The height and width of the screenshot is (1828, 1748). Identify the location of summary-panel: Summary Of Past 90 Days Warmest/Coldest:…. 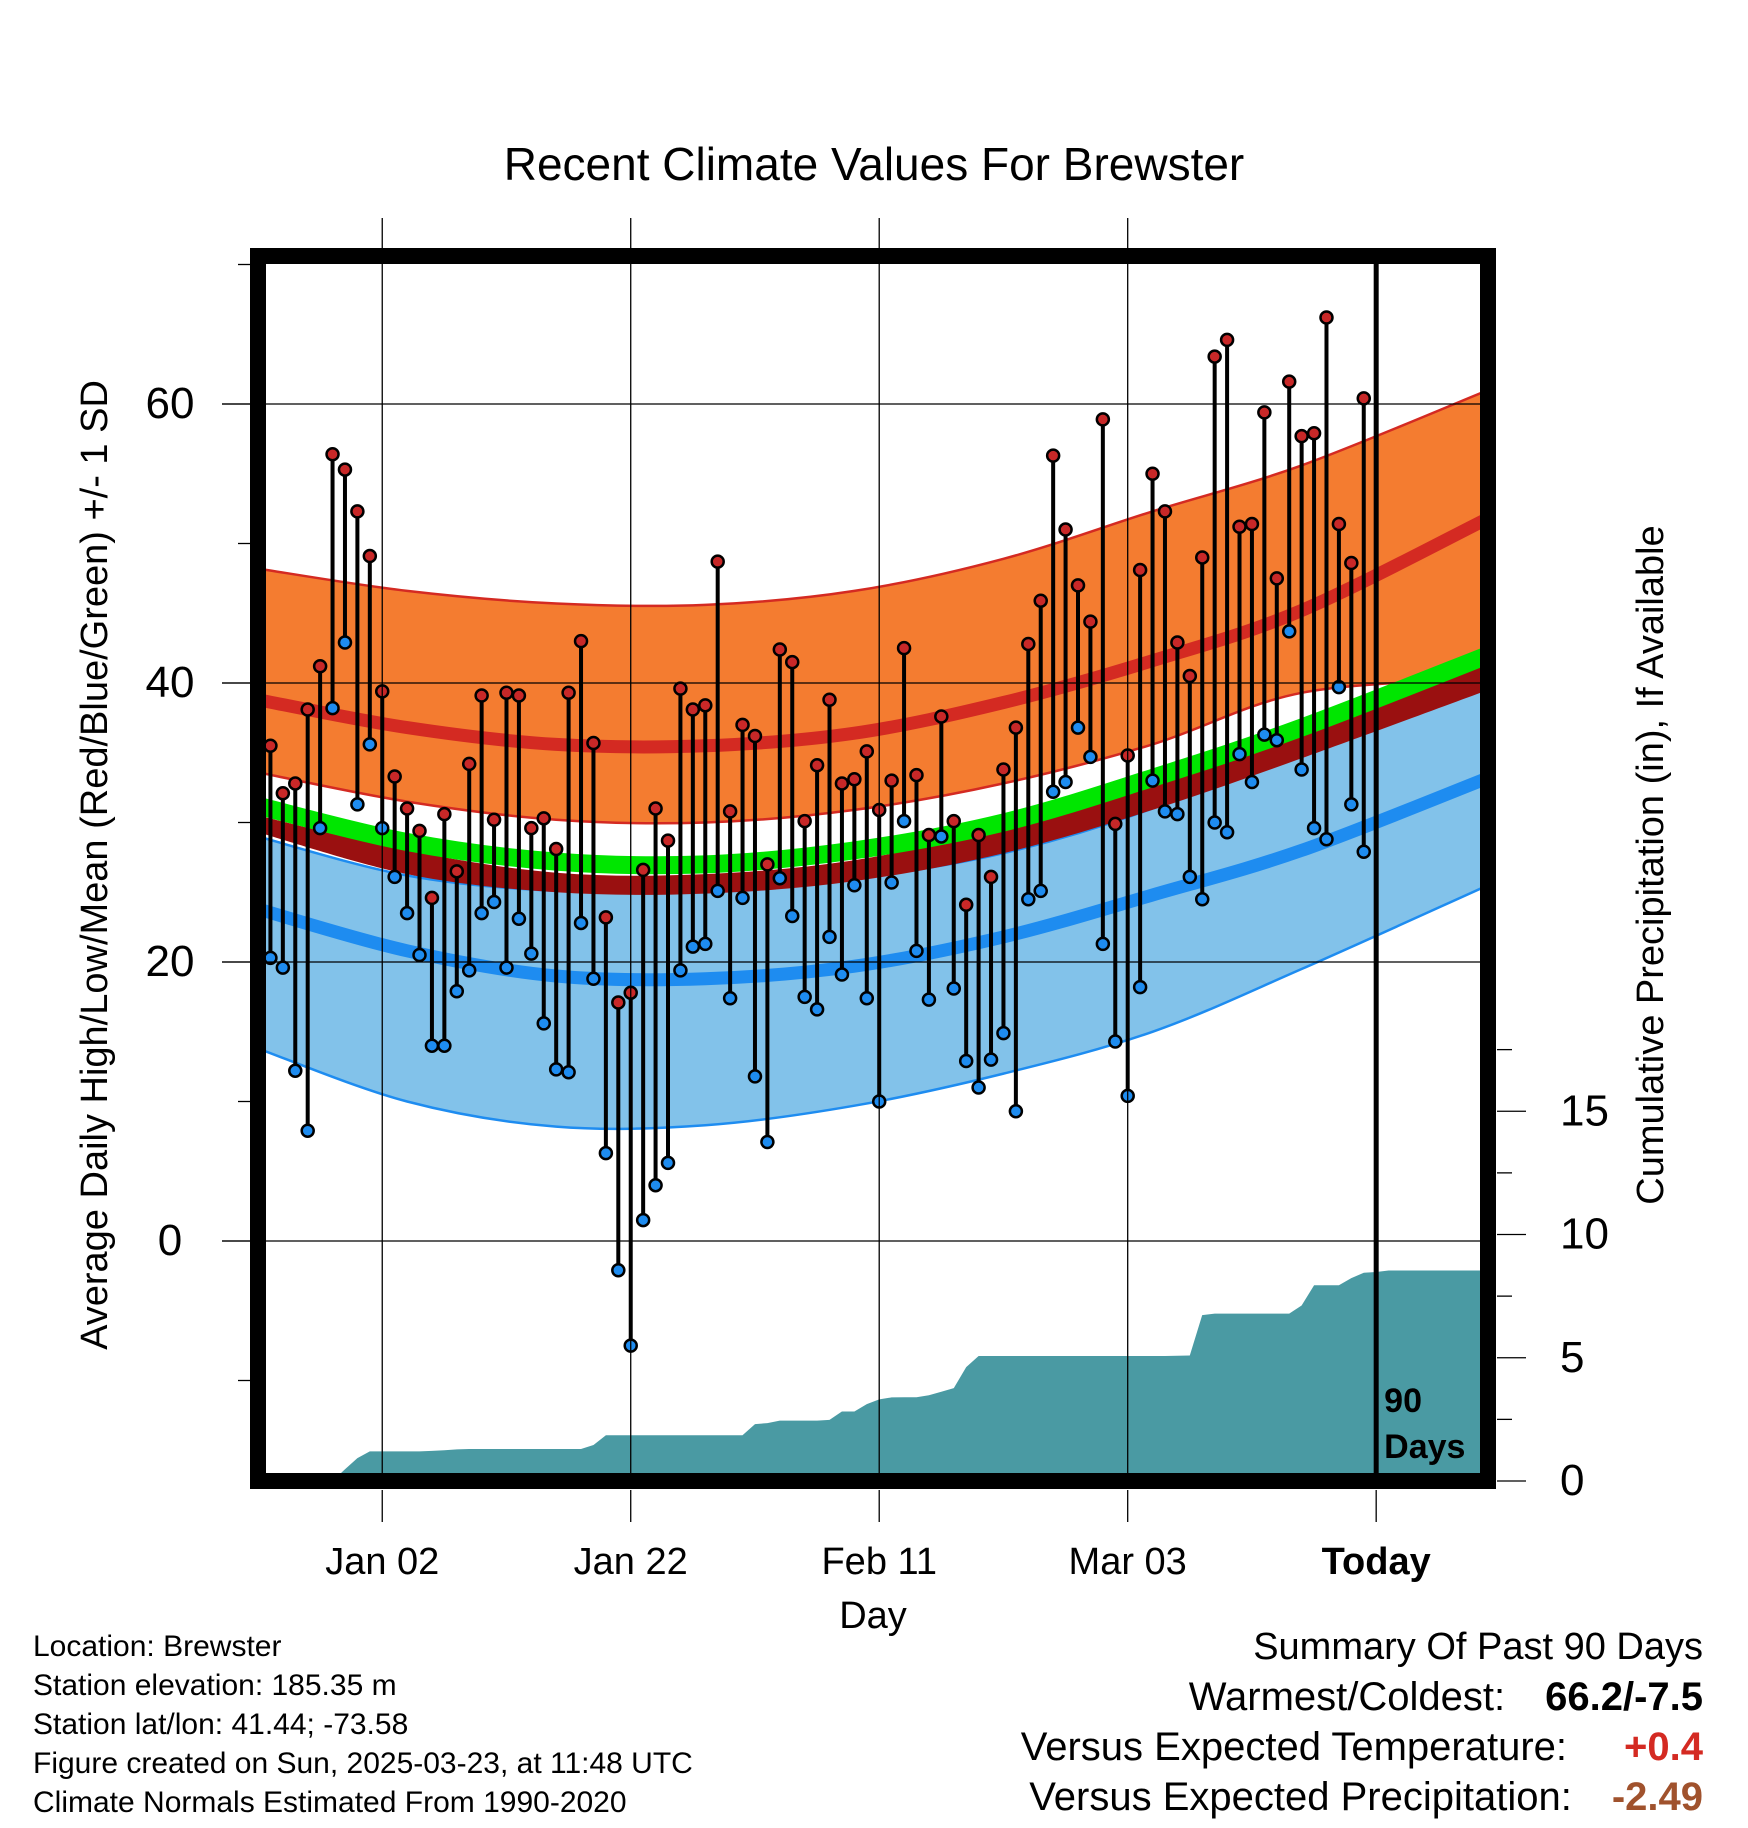
(1362, 1722).